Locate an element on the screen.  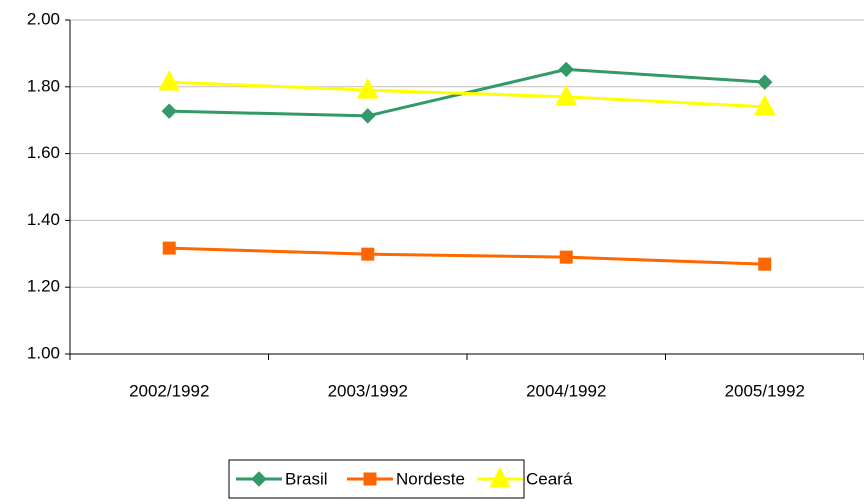
x-tick-label: 2005/1992 is located at coordinates (765, 390).